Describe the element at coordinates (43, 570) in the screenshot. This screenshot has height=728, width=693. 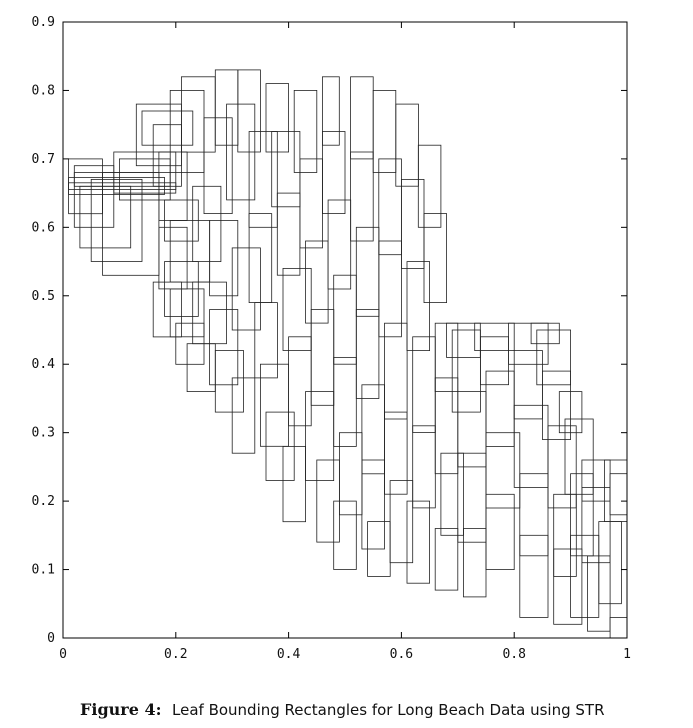
I see `y-tick-label: 0.1` at that location.